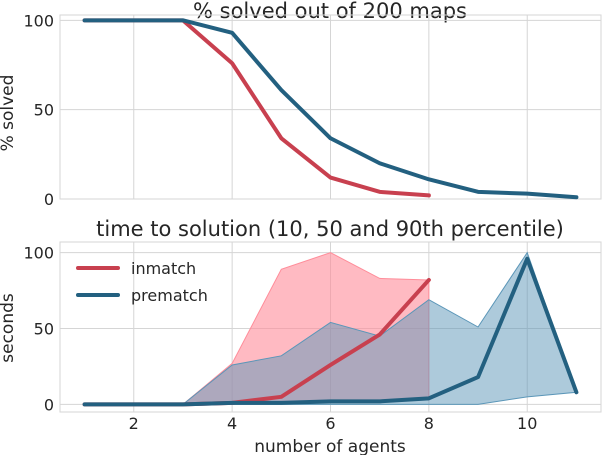  Describe the element at coordinates (44, 329) in the screenshot. I see `bottom-y-tick-label: 50` at that location.